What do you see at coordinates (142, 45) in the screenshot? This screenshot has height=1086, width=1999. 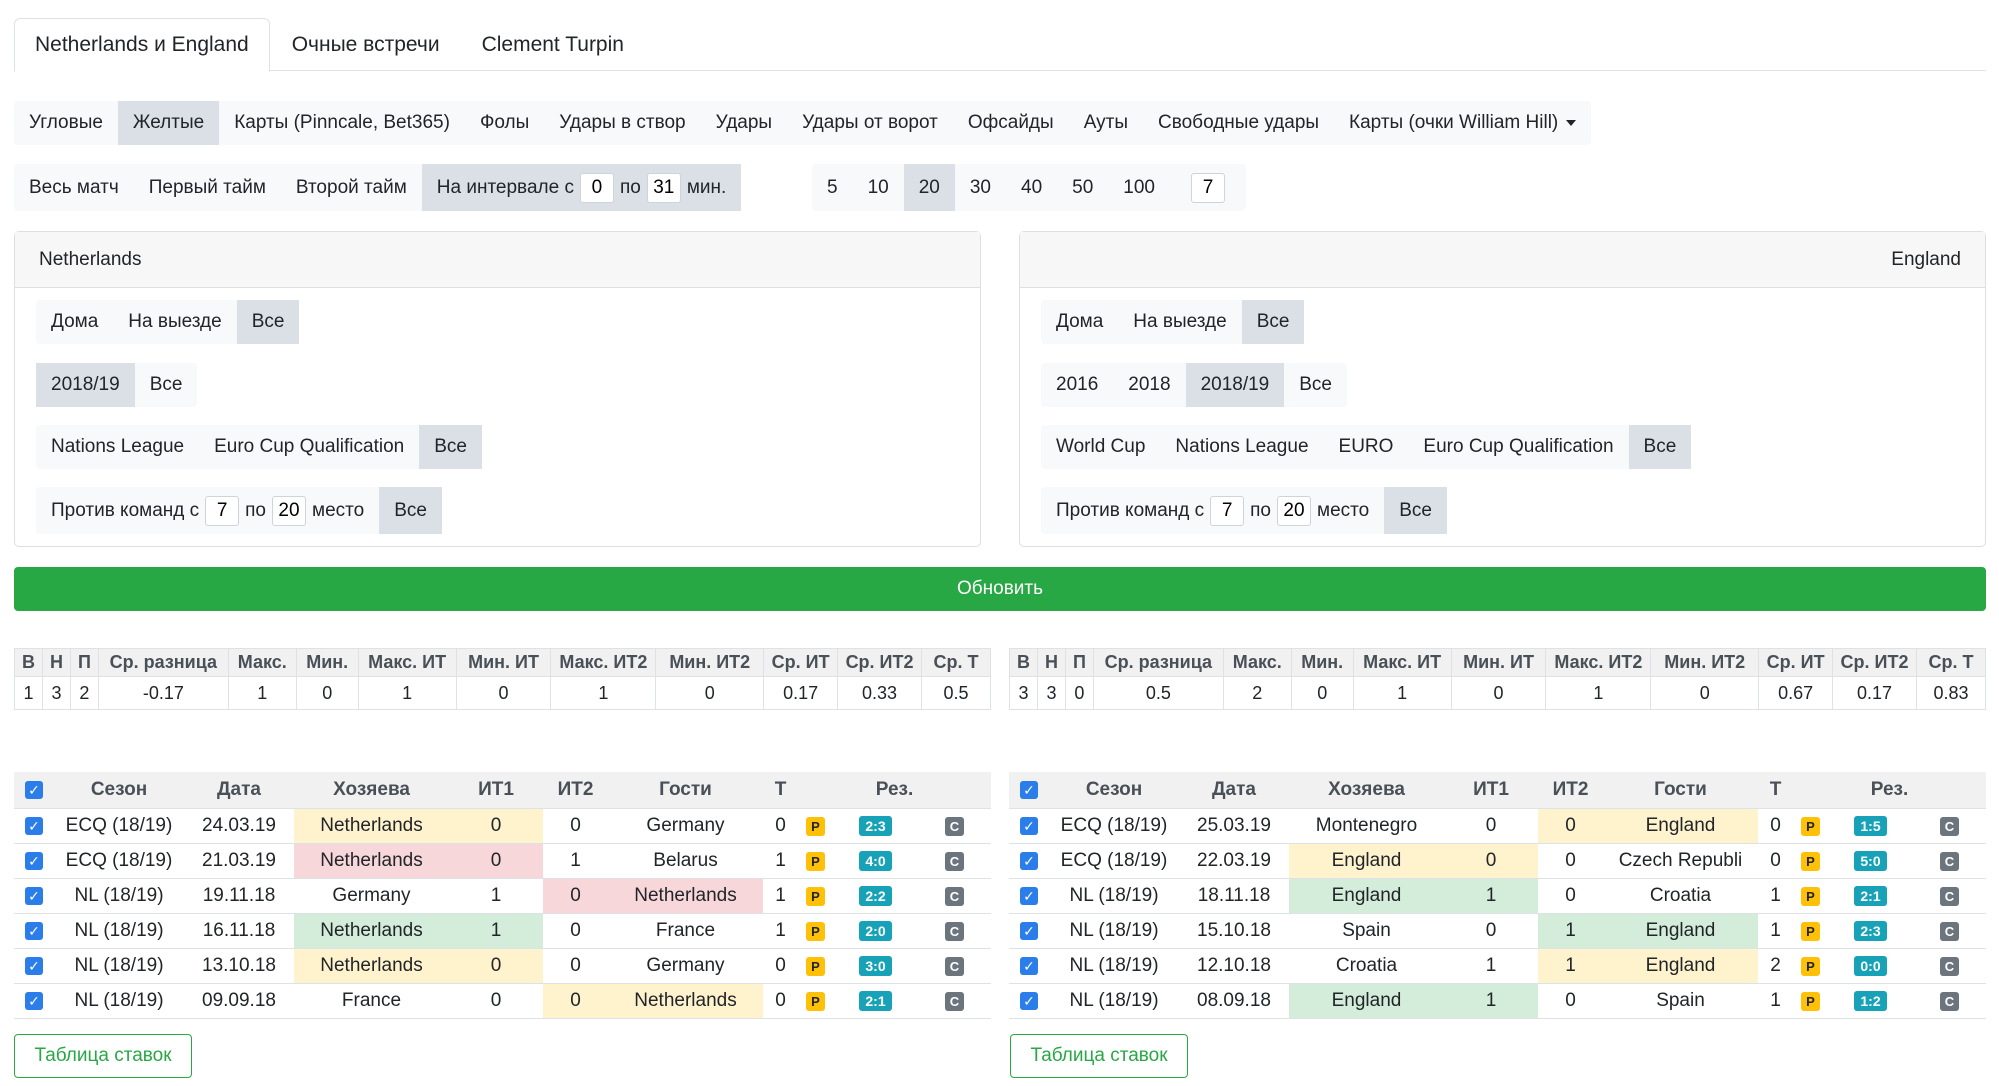 I see `tab-teams: Netherlands и England` at bounding box center [142, 45].